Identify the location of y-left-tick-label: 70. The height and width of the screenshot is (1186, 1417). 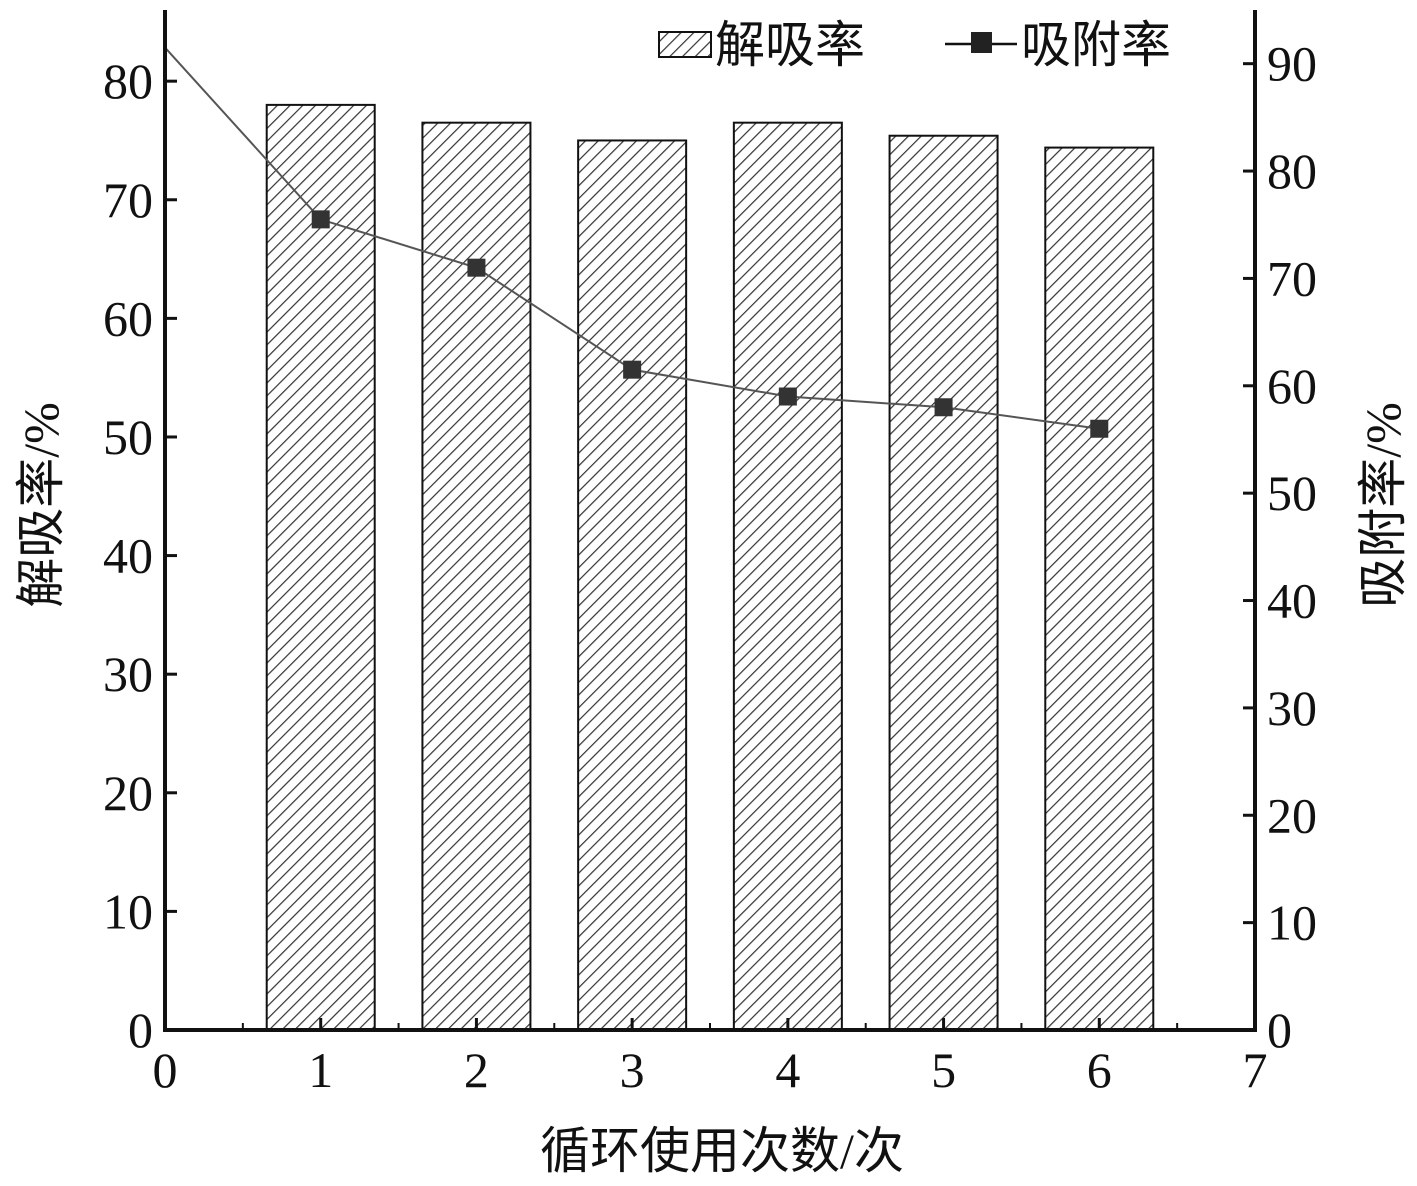
(128, 200).